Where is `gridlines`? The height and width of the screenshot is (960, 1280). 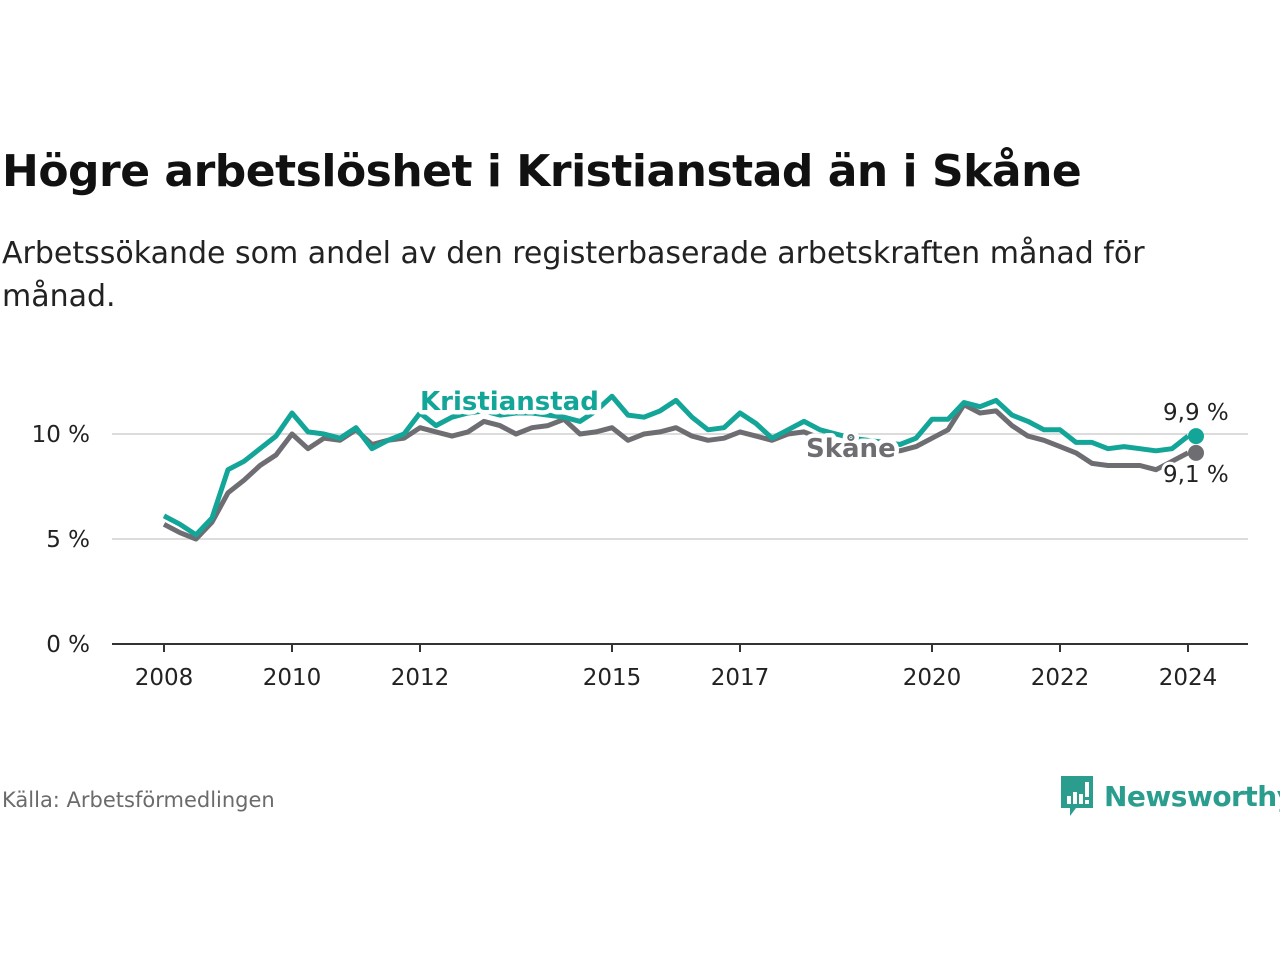
gridlines is located at coordinates (680, 486).